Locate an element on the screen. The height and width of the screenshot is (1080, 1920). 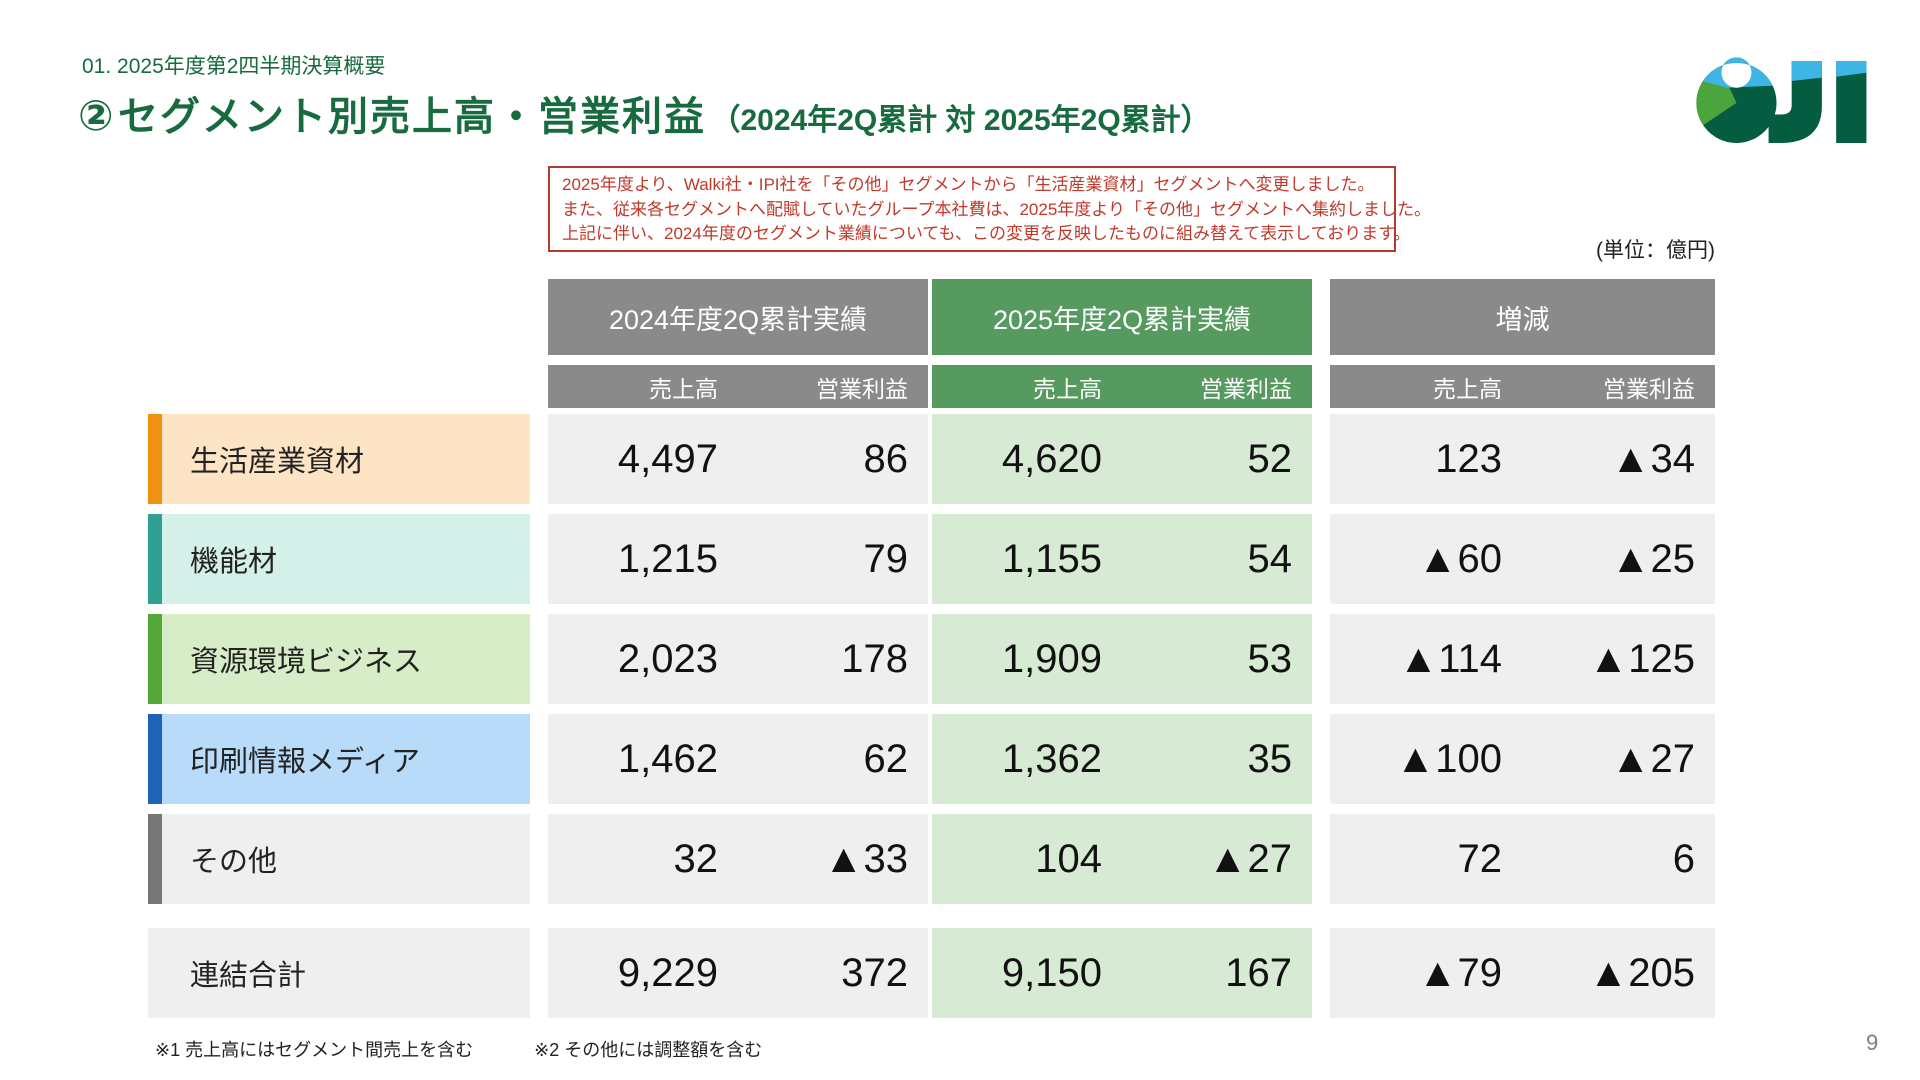
column-group-header-row: 2024年度2Q累計実績 2025年度2Q累計実績 増減 is located at coordinates (931, 317).